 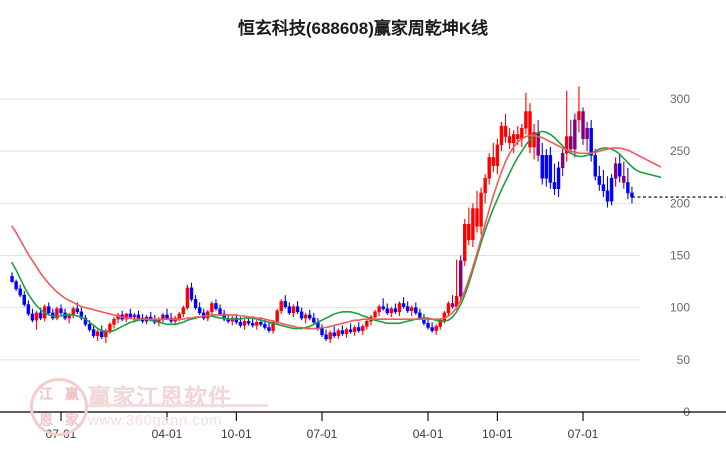 I want to click on y-tick-label: 200, so click(x=680, y=203).